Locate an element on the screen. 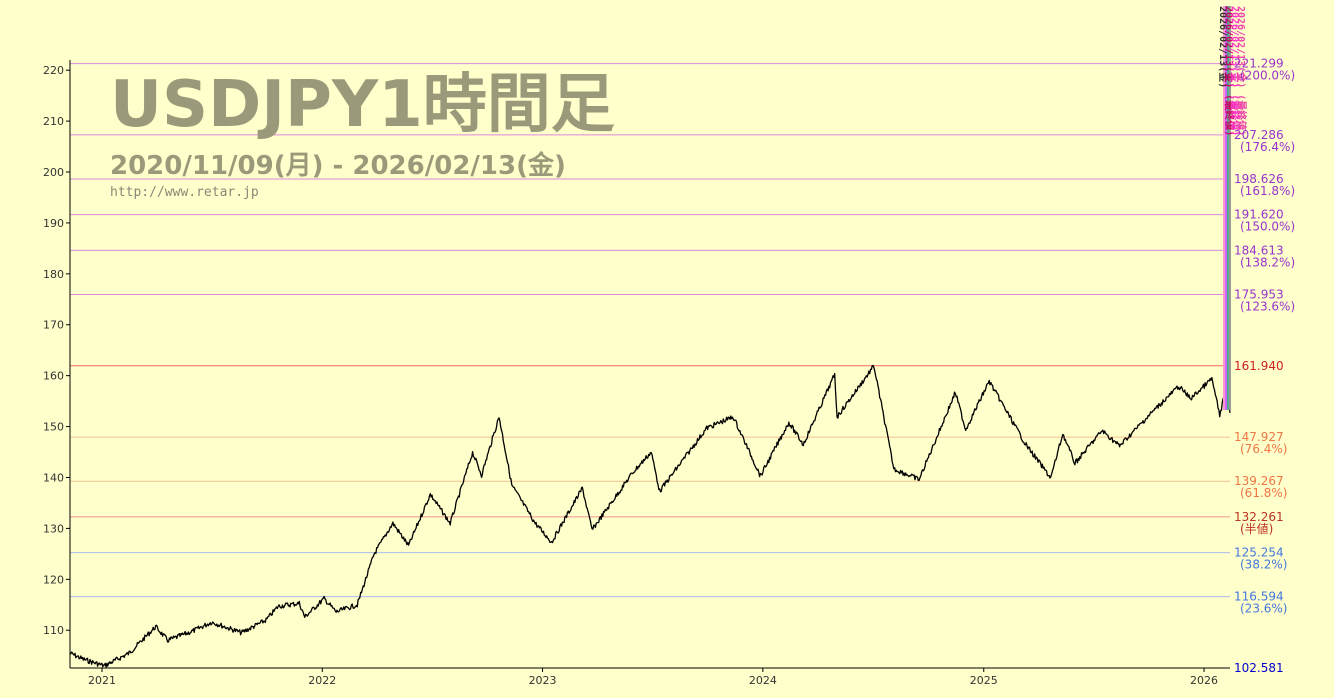 This screenshot has height=698, width=1334. level-value-label: 147.927 is located at coordinates (1259, 437).